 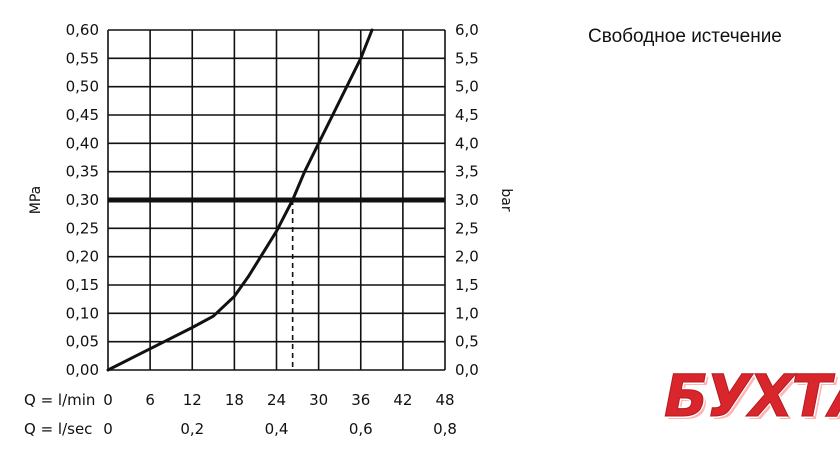 What do you see at coordinates (82, 87) in the screenshot?
I see `y-tick-label-left: 0,50` at bounding box center [82, 87].